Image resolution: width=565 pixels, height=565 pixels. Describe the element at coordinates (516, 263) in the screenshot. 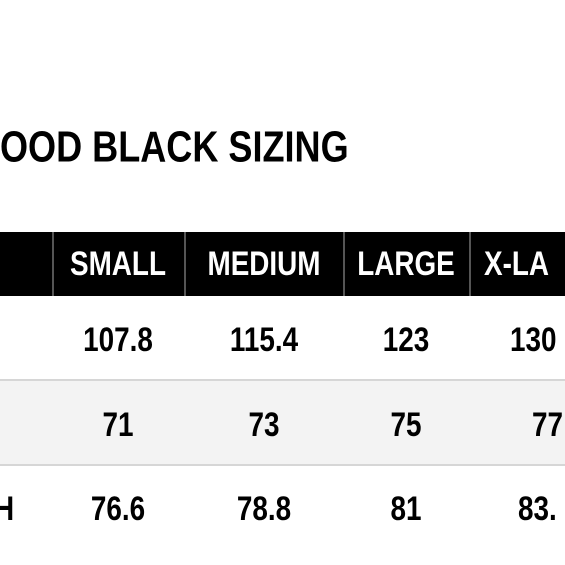

I see `column-header: X-LA` at that location.